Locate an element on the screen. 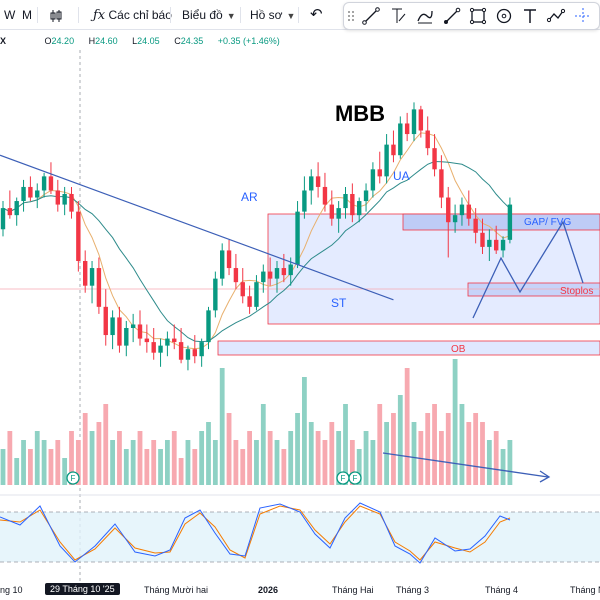 The image size is (600, 600). stochastic-k-line is located at coordinates (255, 533).